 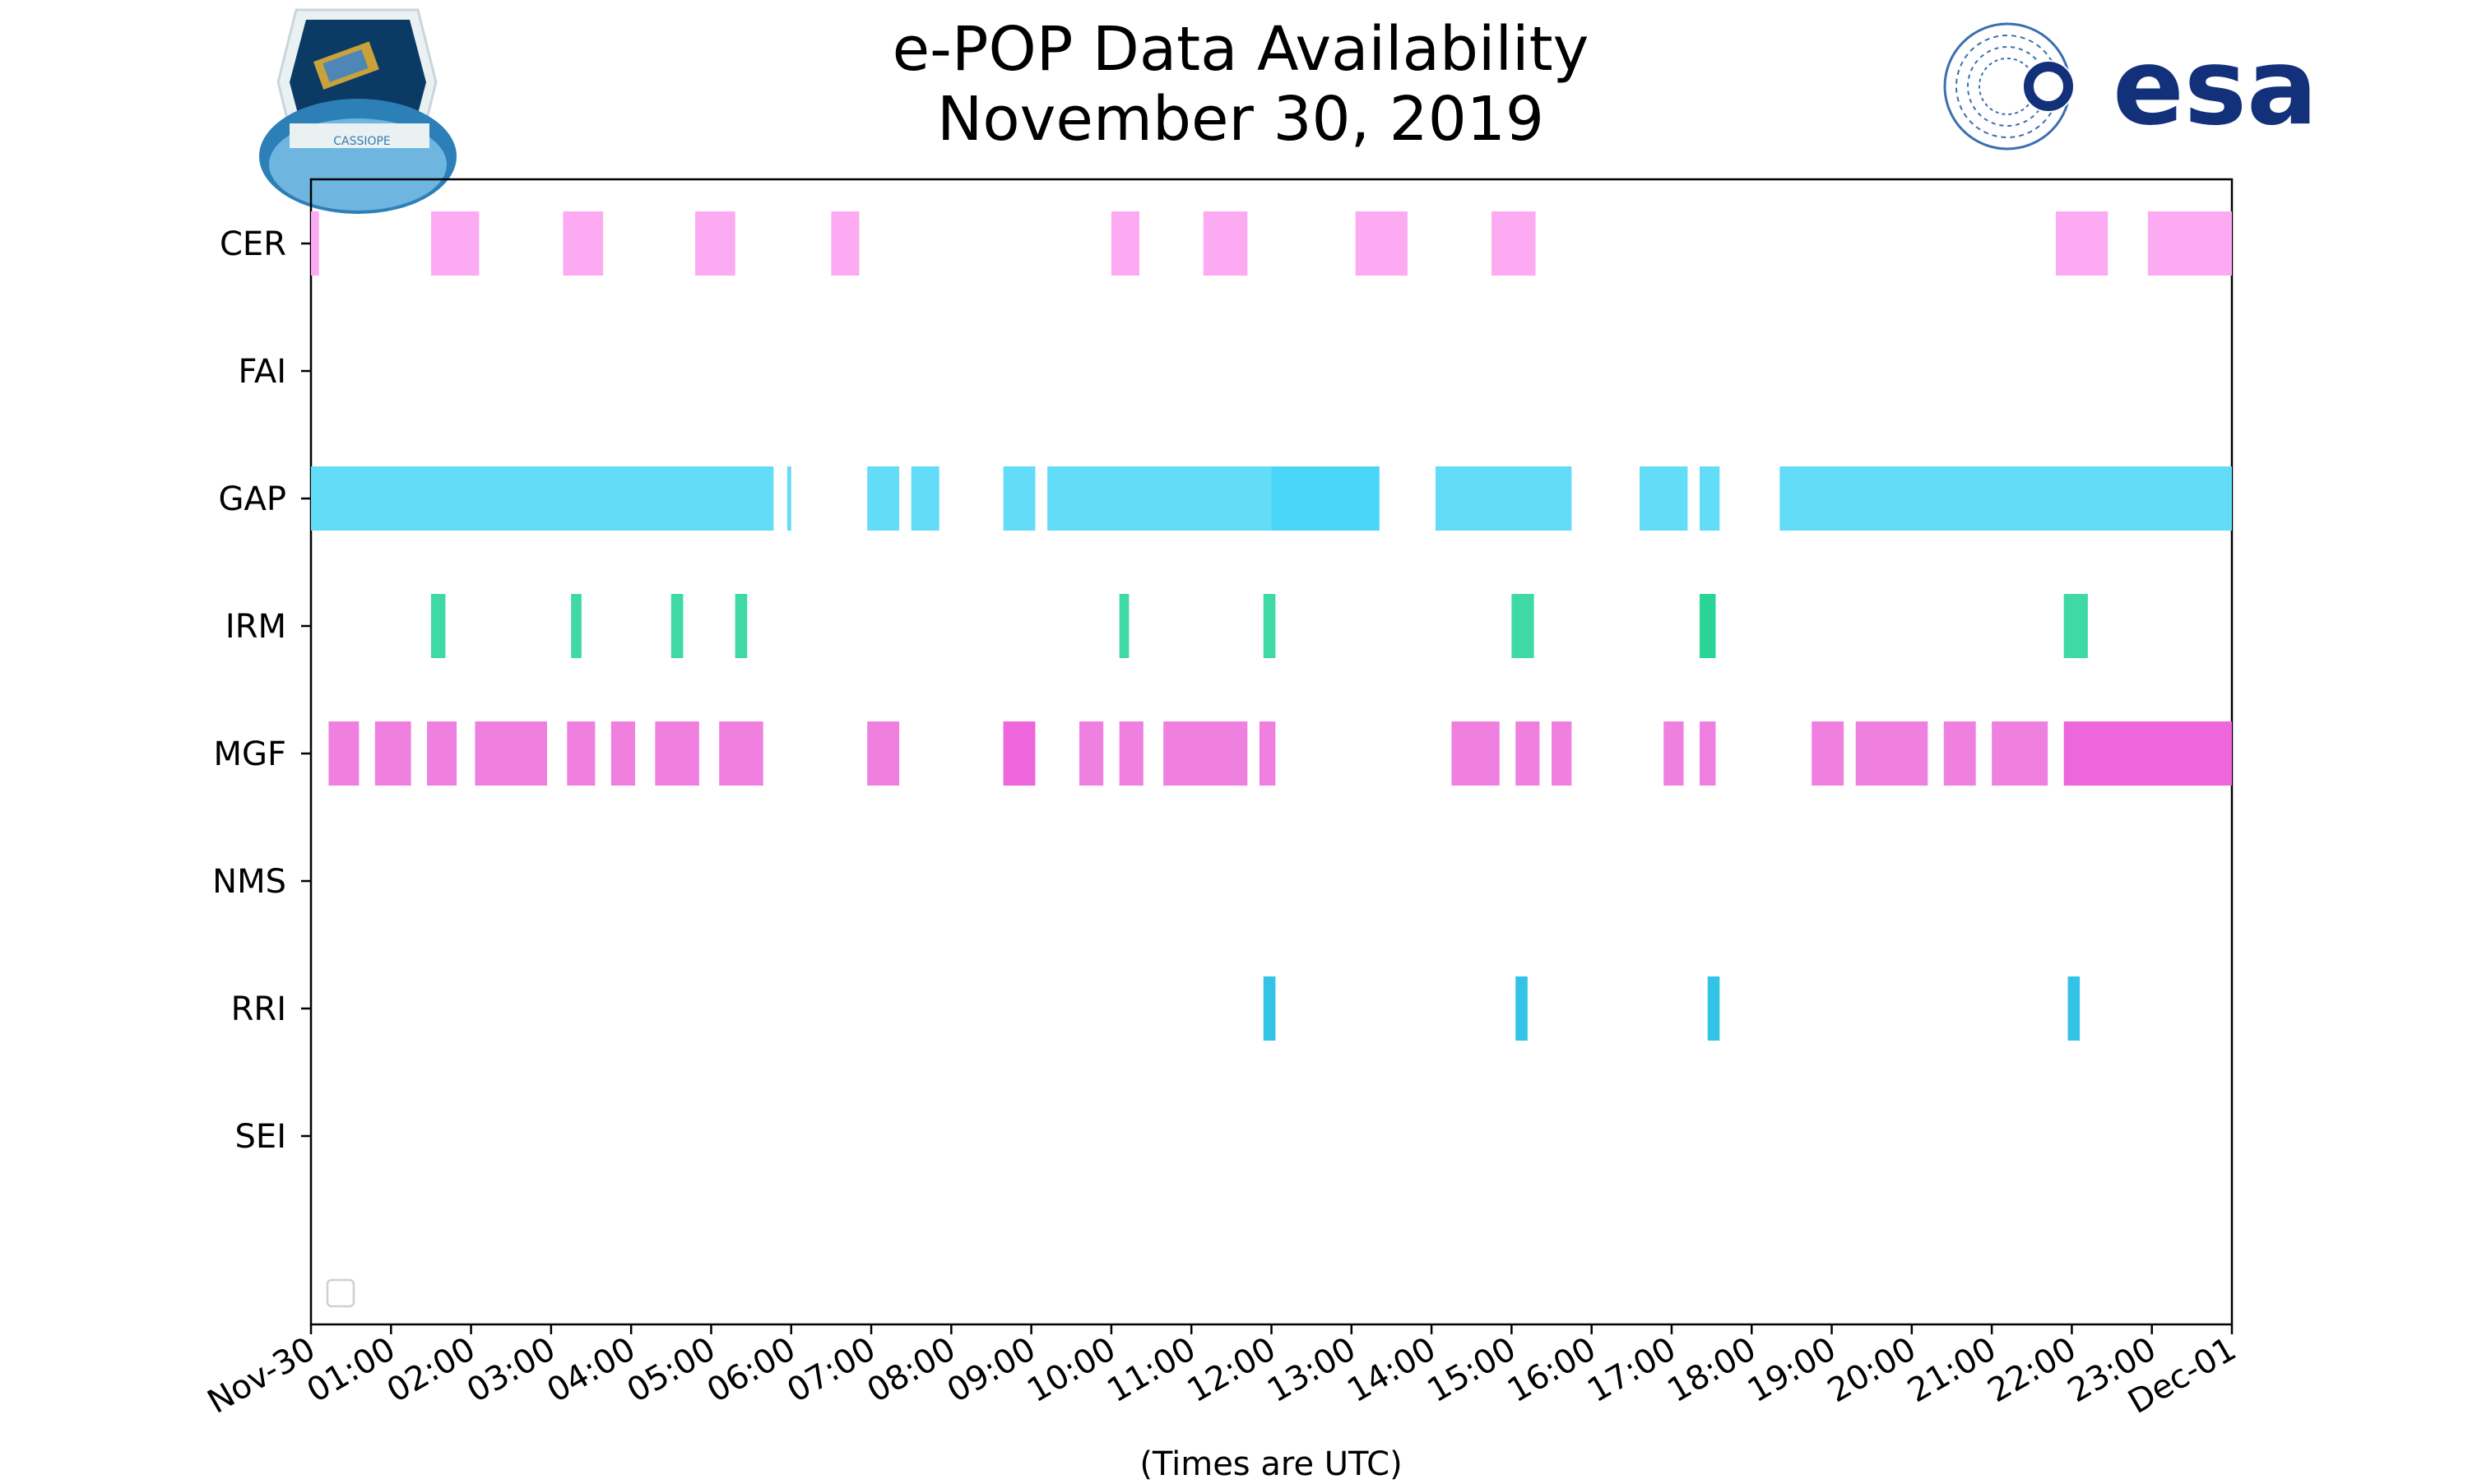 What do you see at coordinates (261, 690) in the screenshot?
I see `y-axis: CER FAI GAP IRM MGF NMS RRI SEI` at bounding box center [261, 690].